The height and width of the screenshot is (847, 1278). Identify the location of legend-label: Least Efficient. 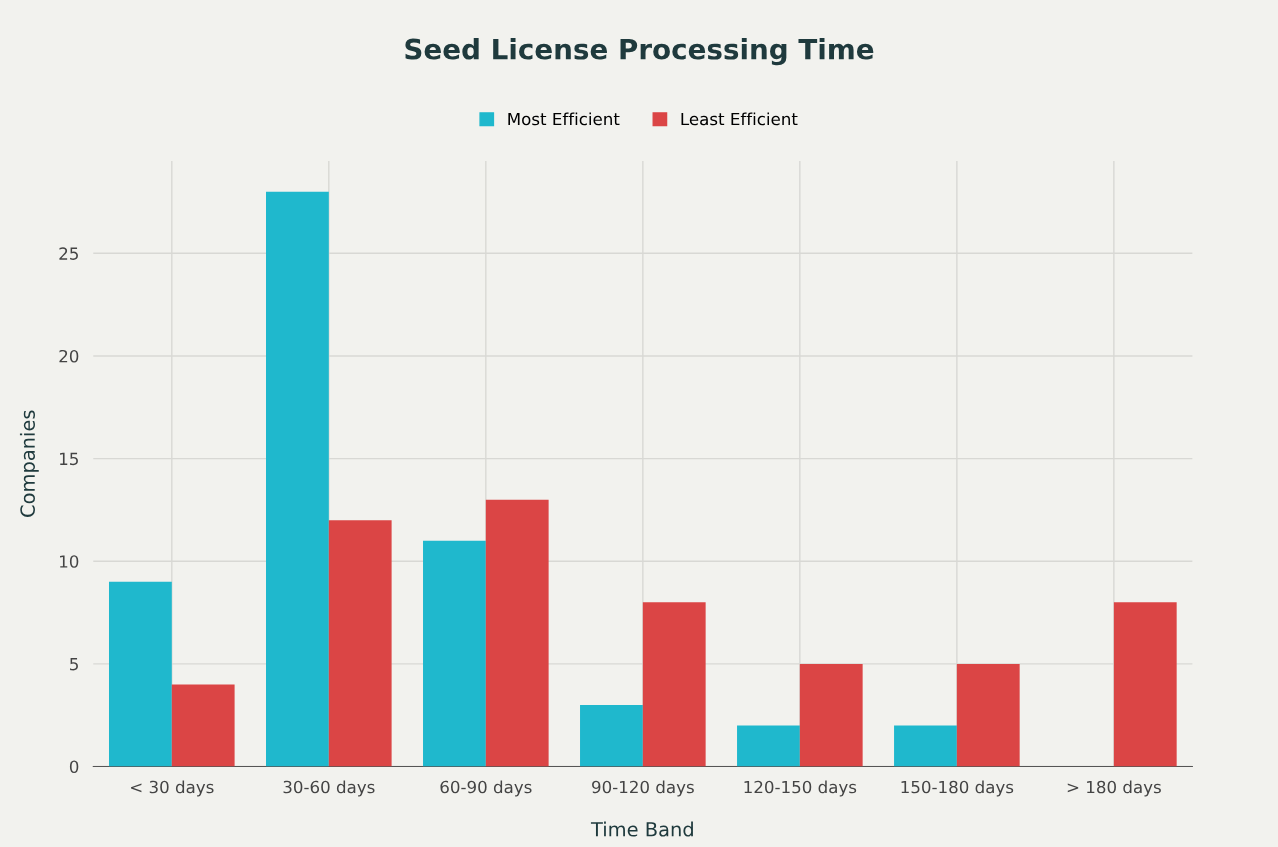
(739, 119).